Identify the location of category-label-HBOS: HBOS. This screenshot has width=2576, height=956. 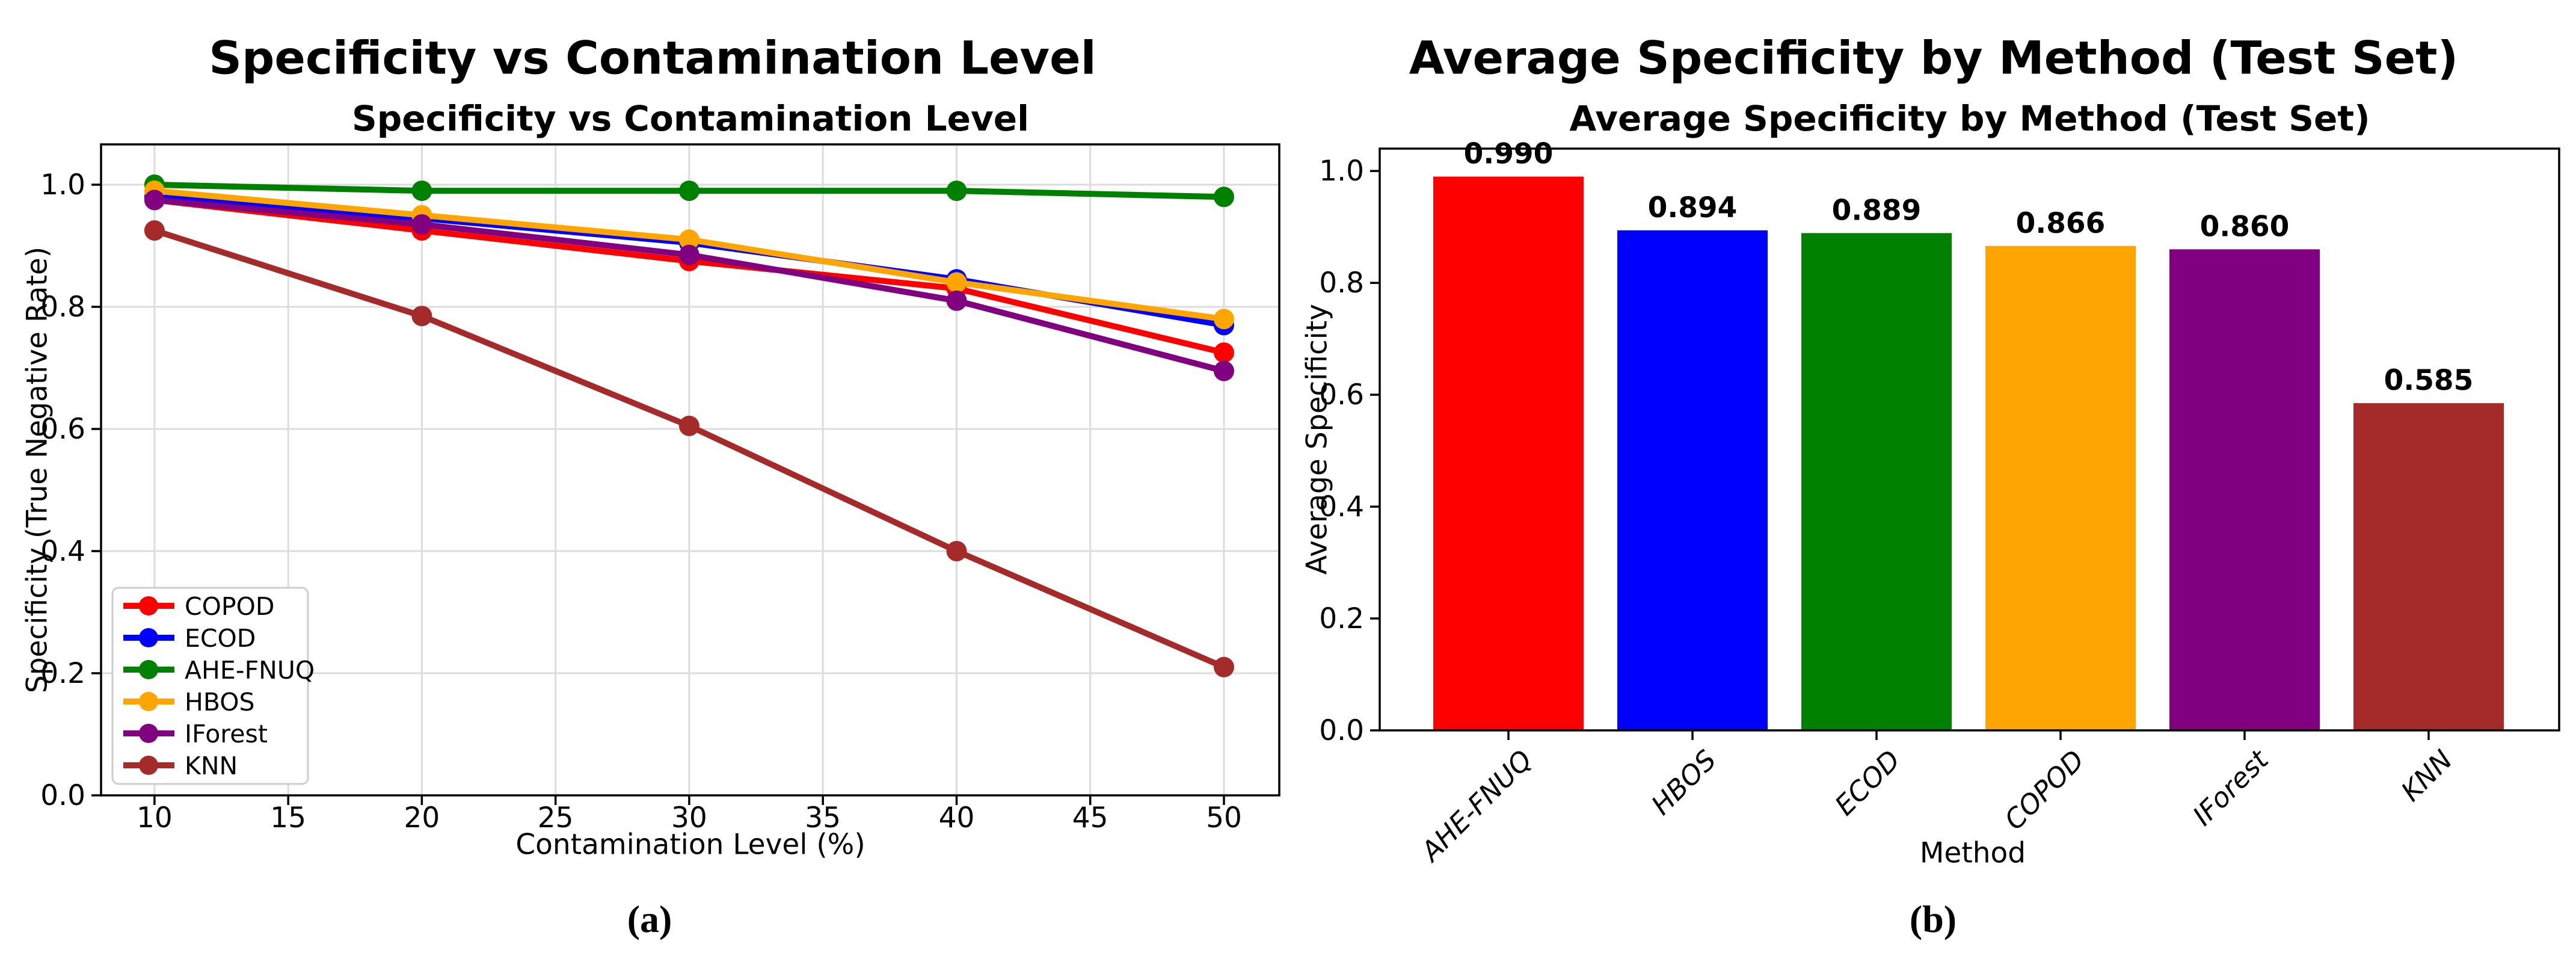
(1683, 782).